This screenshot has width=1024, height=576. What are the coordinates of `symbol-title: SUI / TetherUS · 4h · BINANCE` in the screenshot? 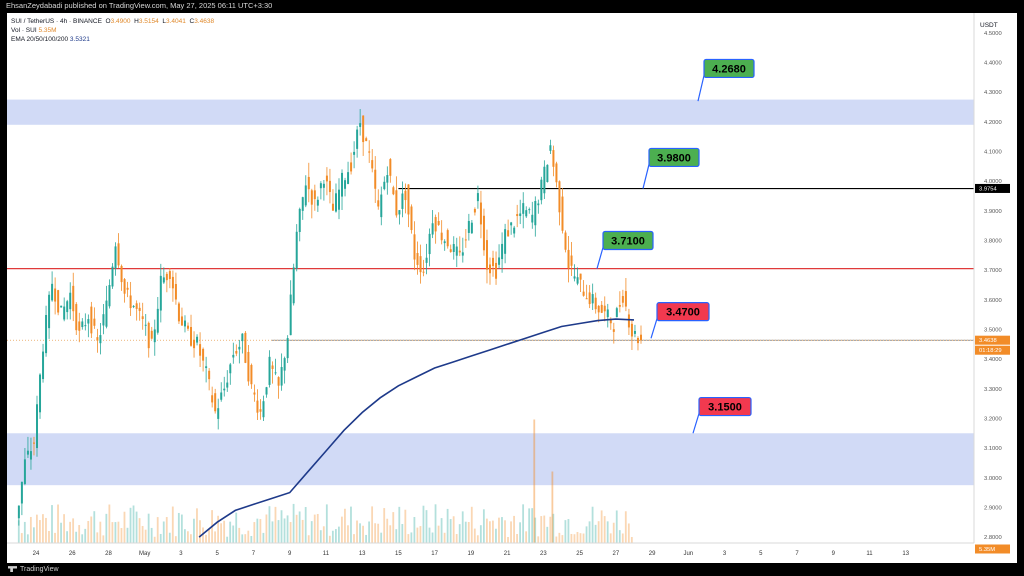 It's located at (56, 21).